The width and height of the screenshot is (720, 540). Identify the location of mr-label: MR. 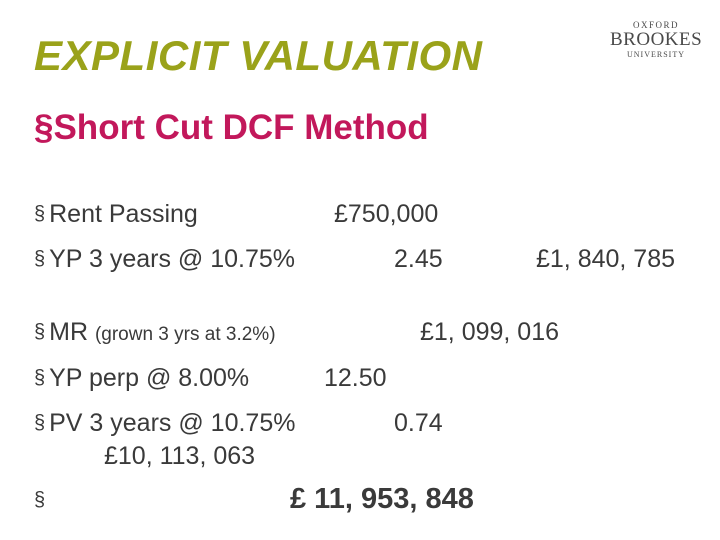
(72, 332).